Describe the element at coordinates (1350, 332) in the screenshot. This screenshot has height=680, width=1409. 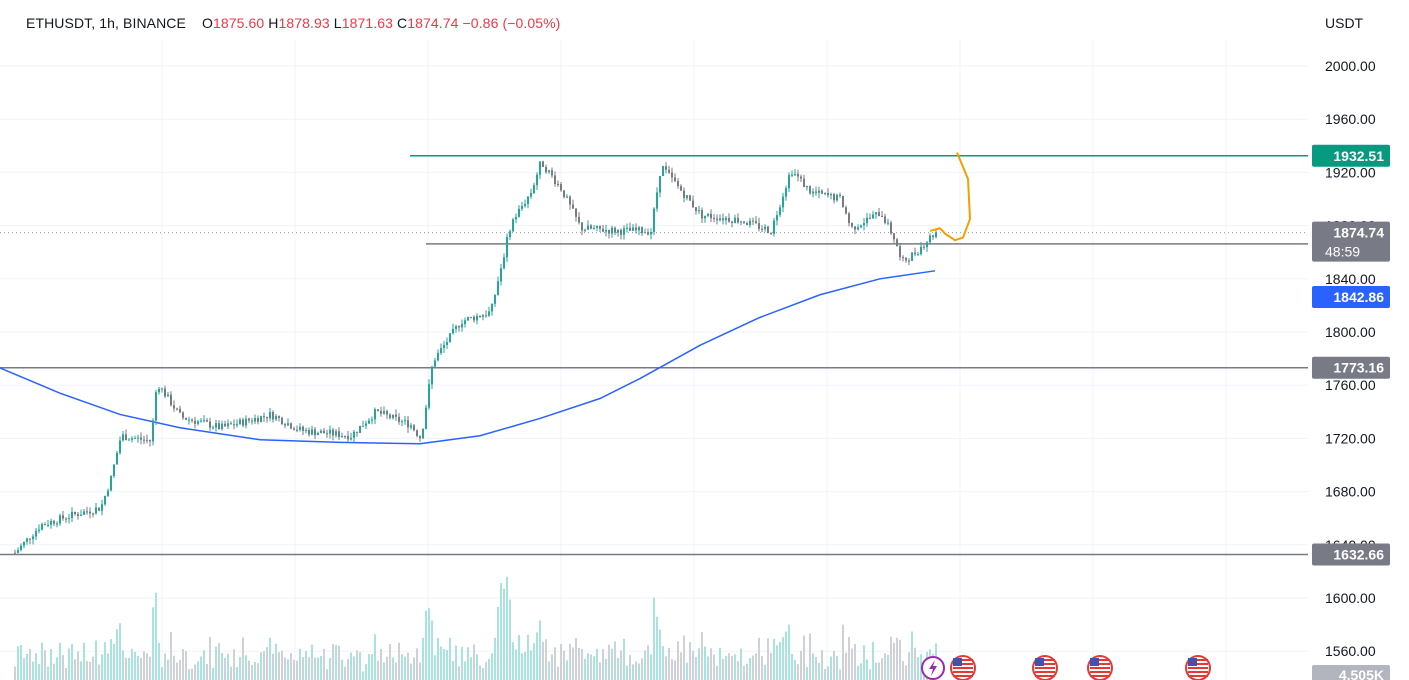
I see `price-tick-label: 1800.00` at that location.